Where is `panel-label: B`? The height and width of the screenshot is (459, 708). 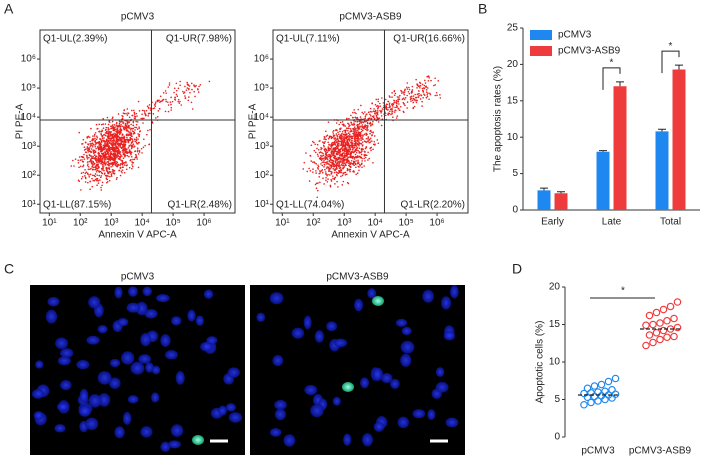
panel-label: B is located at coordinates (482, 9).